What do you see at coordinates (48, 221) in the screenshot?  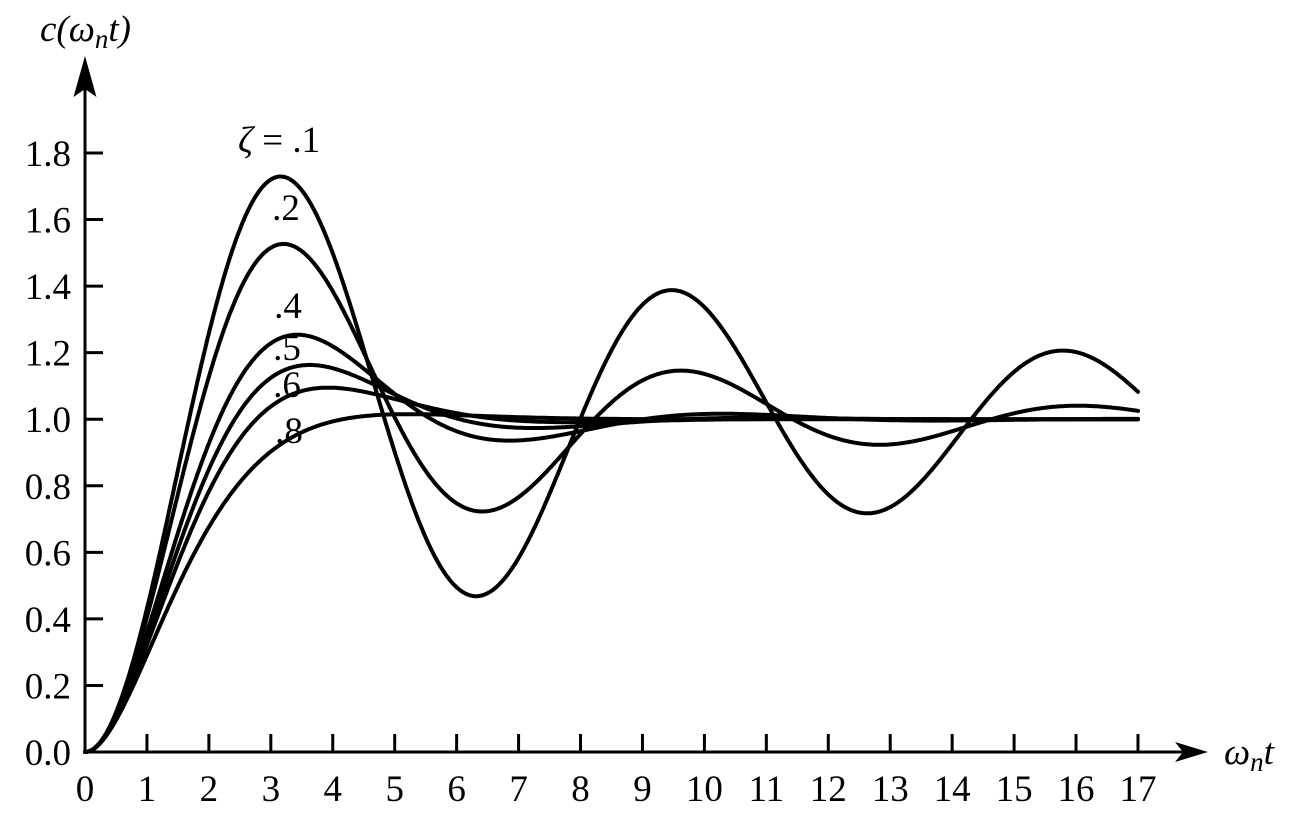 I see `y-tick-label-1.6: 1.6` at bounding box center [48, 221].